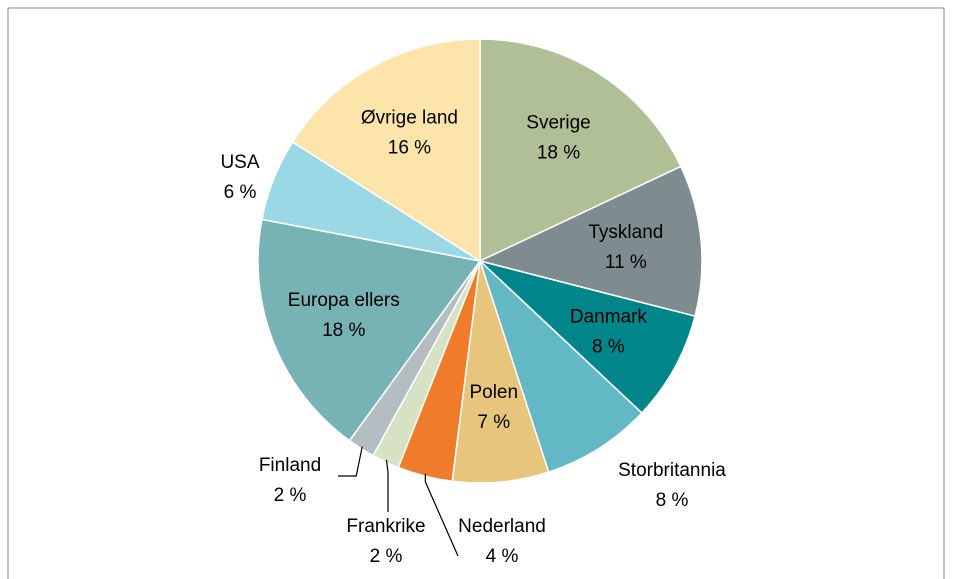 This screenshot has height=579, width=953. Describe the element at coordinates (558, 122) in the screenshot. I see `slice-label: Sverige` at that location.